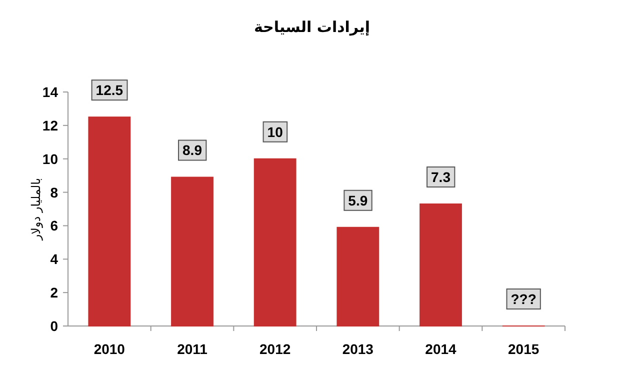 Image resolution: width=624 pixels, height=381 pixels. Describe the element at coordinates (312, 27) in the screenshot. I see `chart-title: إيرادات السياحة` at that location.